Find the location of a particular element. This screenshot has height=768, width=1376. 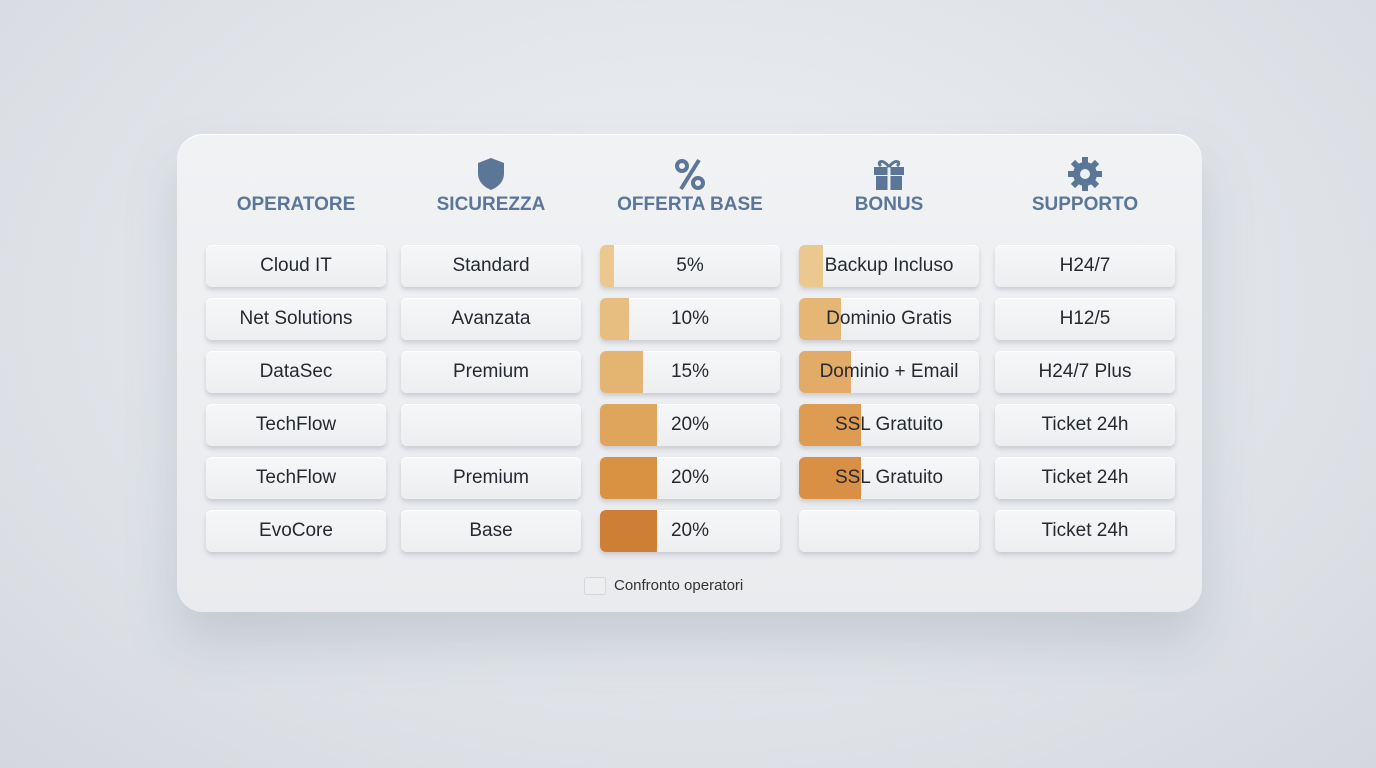

table-cell: Dominio + Email is located at coordinates (889, 372).